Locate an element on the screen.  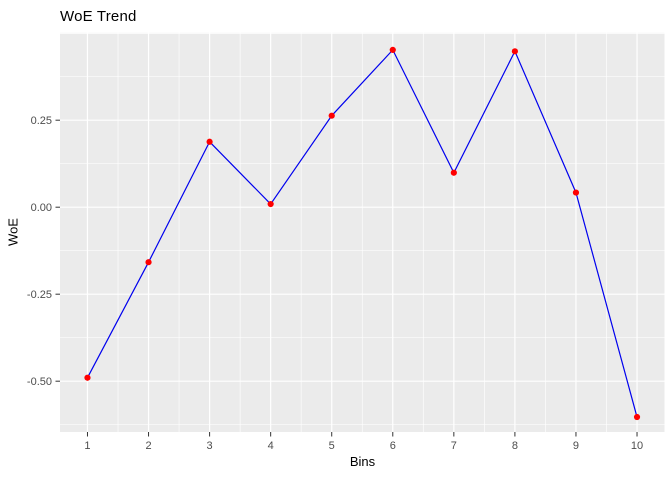
x-tick-label: 7 is located at coordinates (454, 446).